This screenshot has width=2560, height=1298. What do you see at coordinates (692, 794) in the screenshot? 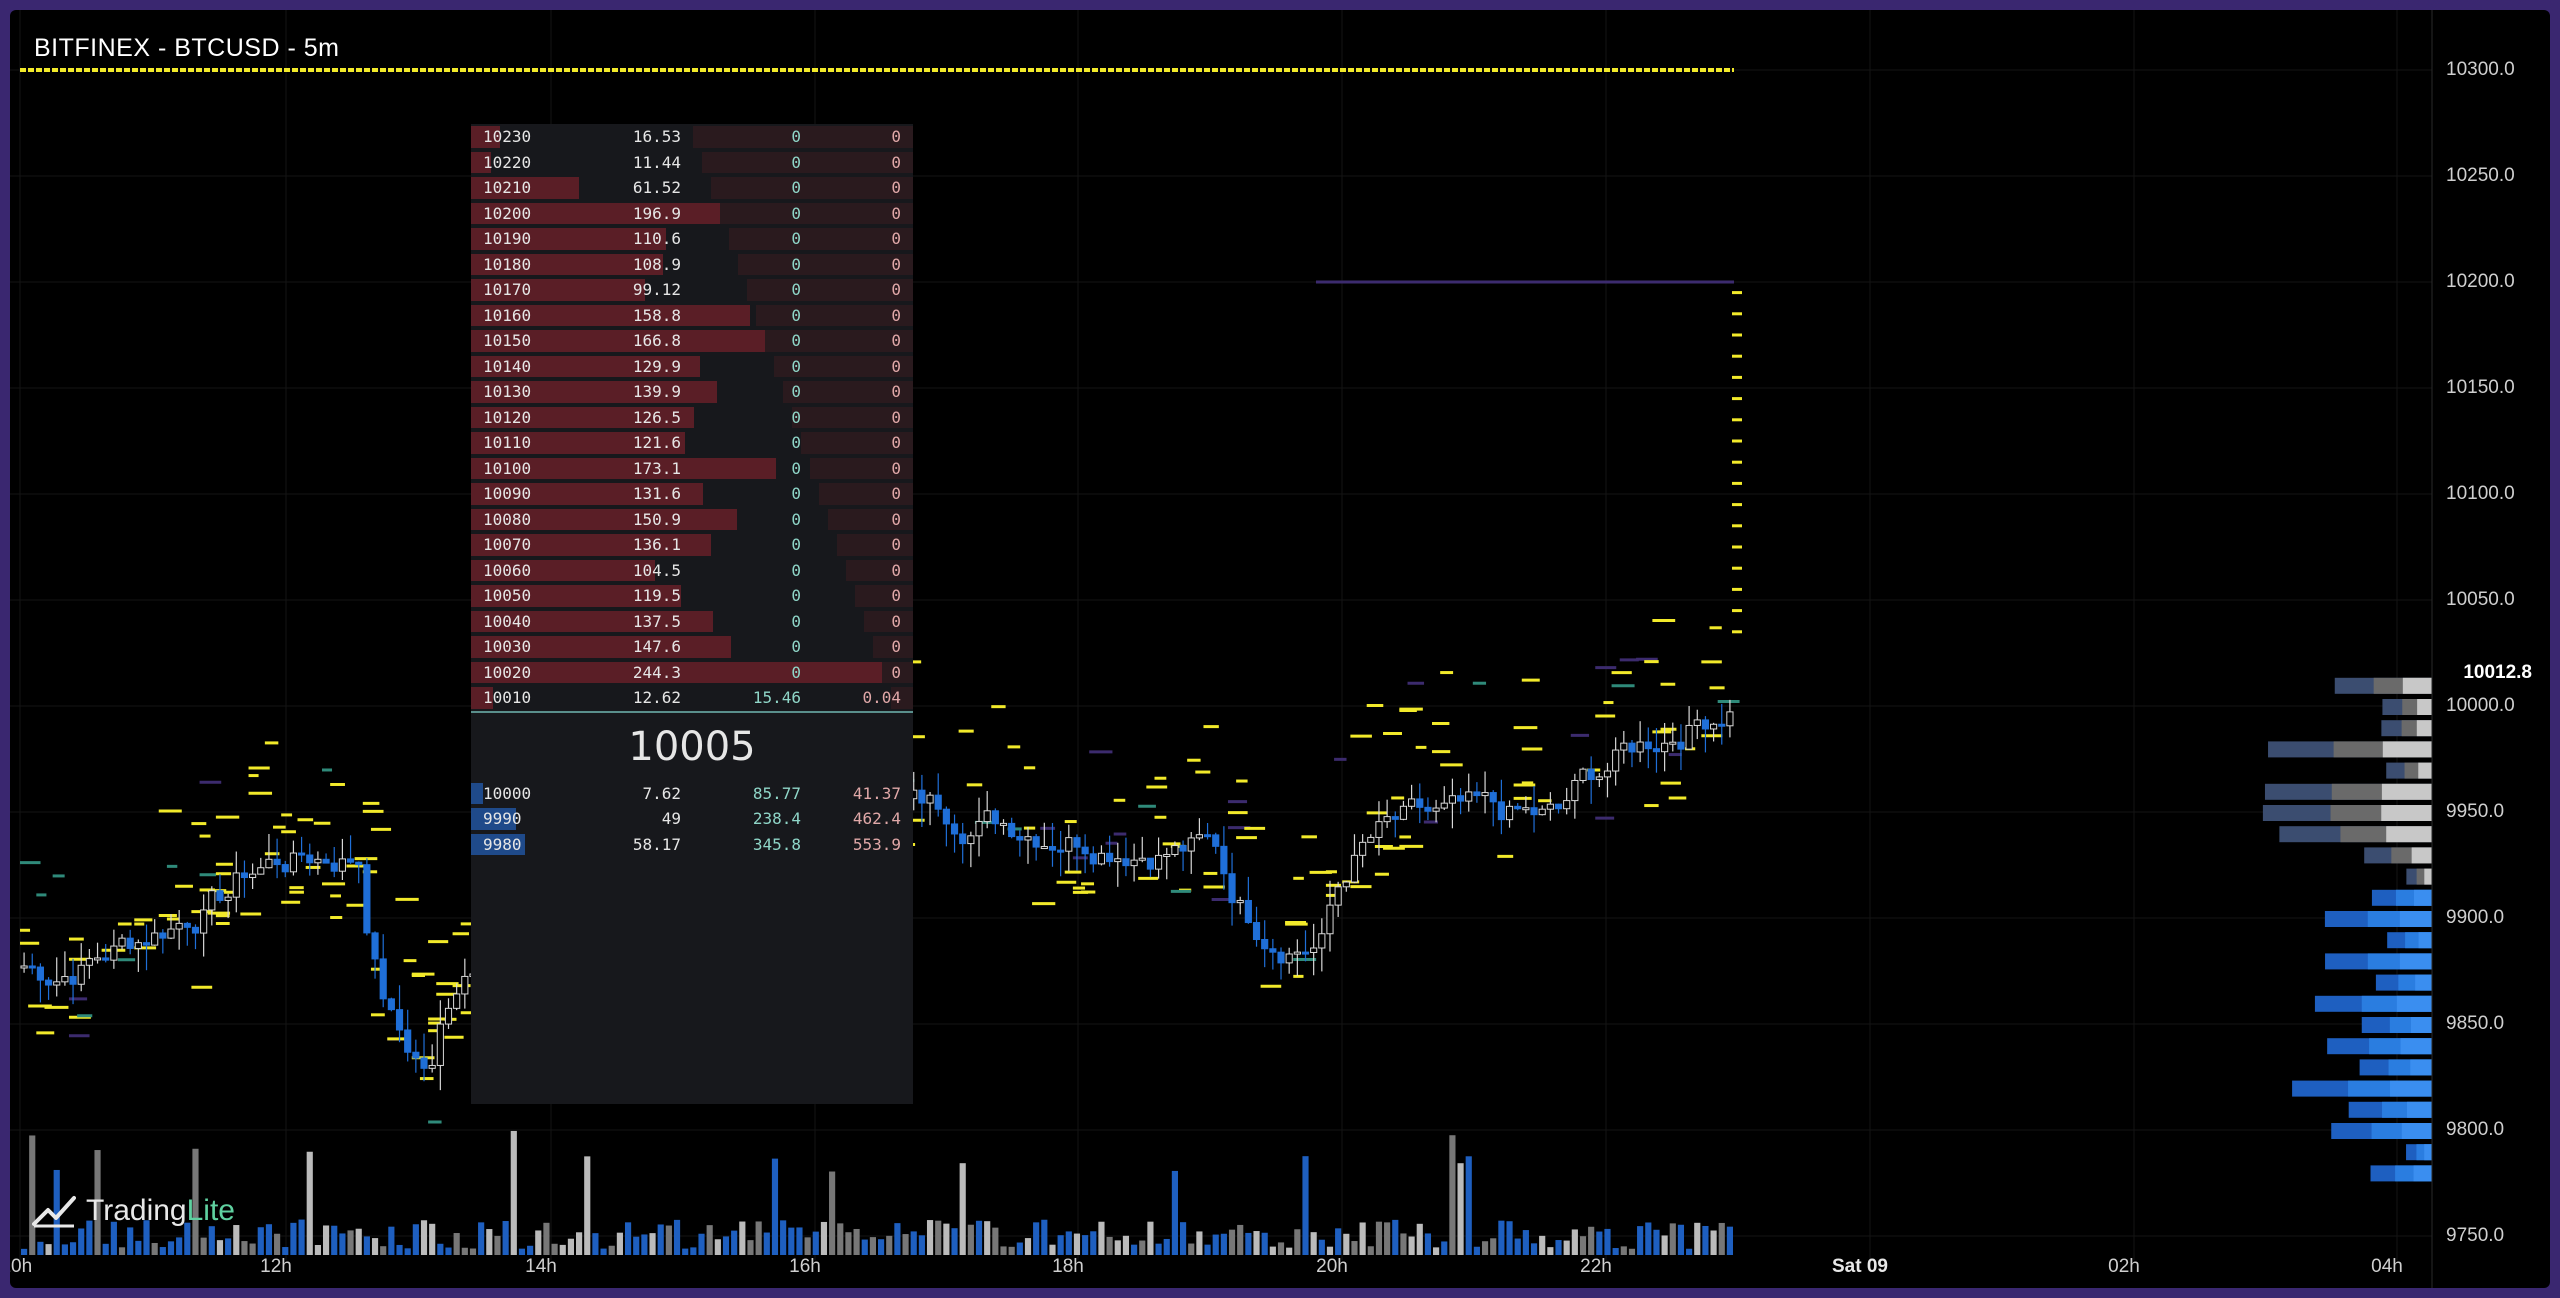
I see `bid-row: 10000 7.62 85.77 41.37` at bounding box center [692, 794].